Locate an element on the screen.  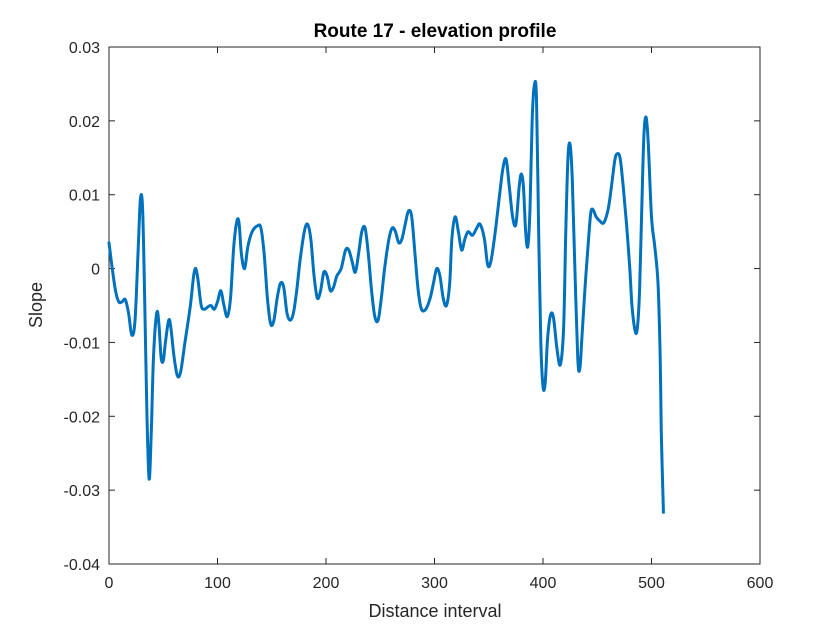
y-tick-label: 0.01 is located at coordinates (84, 196).